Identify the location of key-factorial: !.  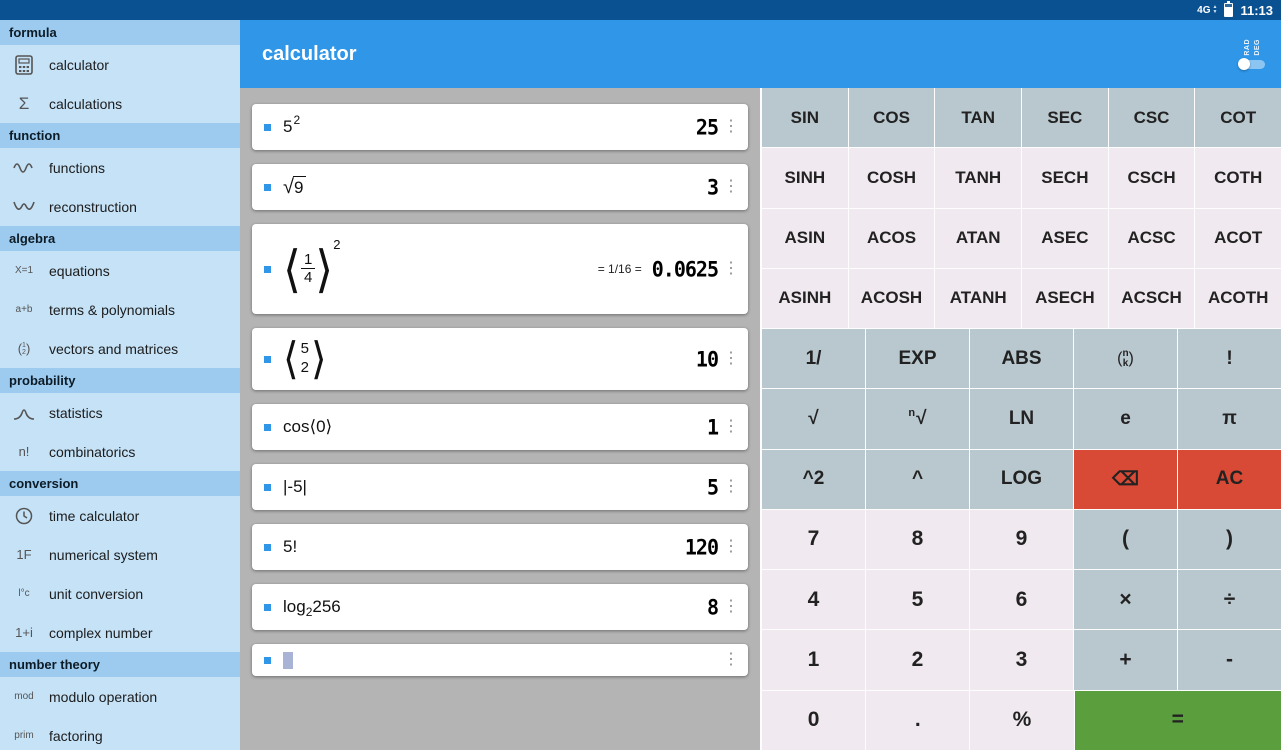
(1229, 359).